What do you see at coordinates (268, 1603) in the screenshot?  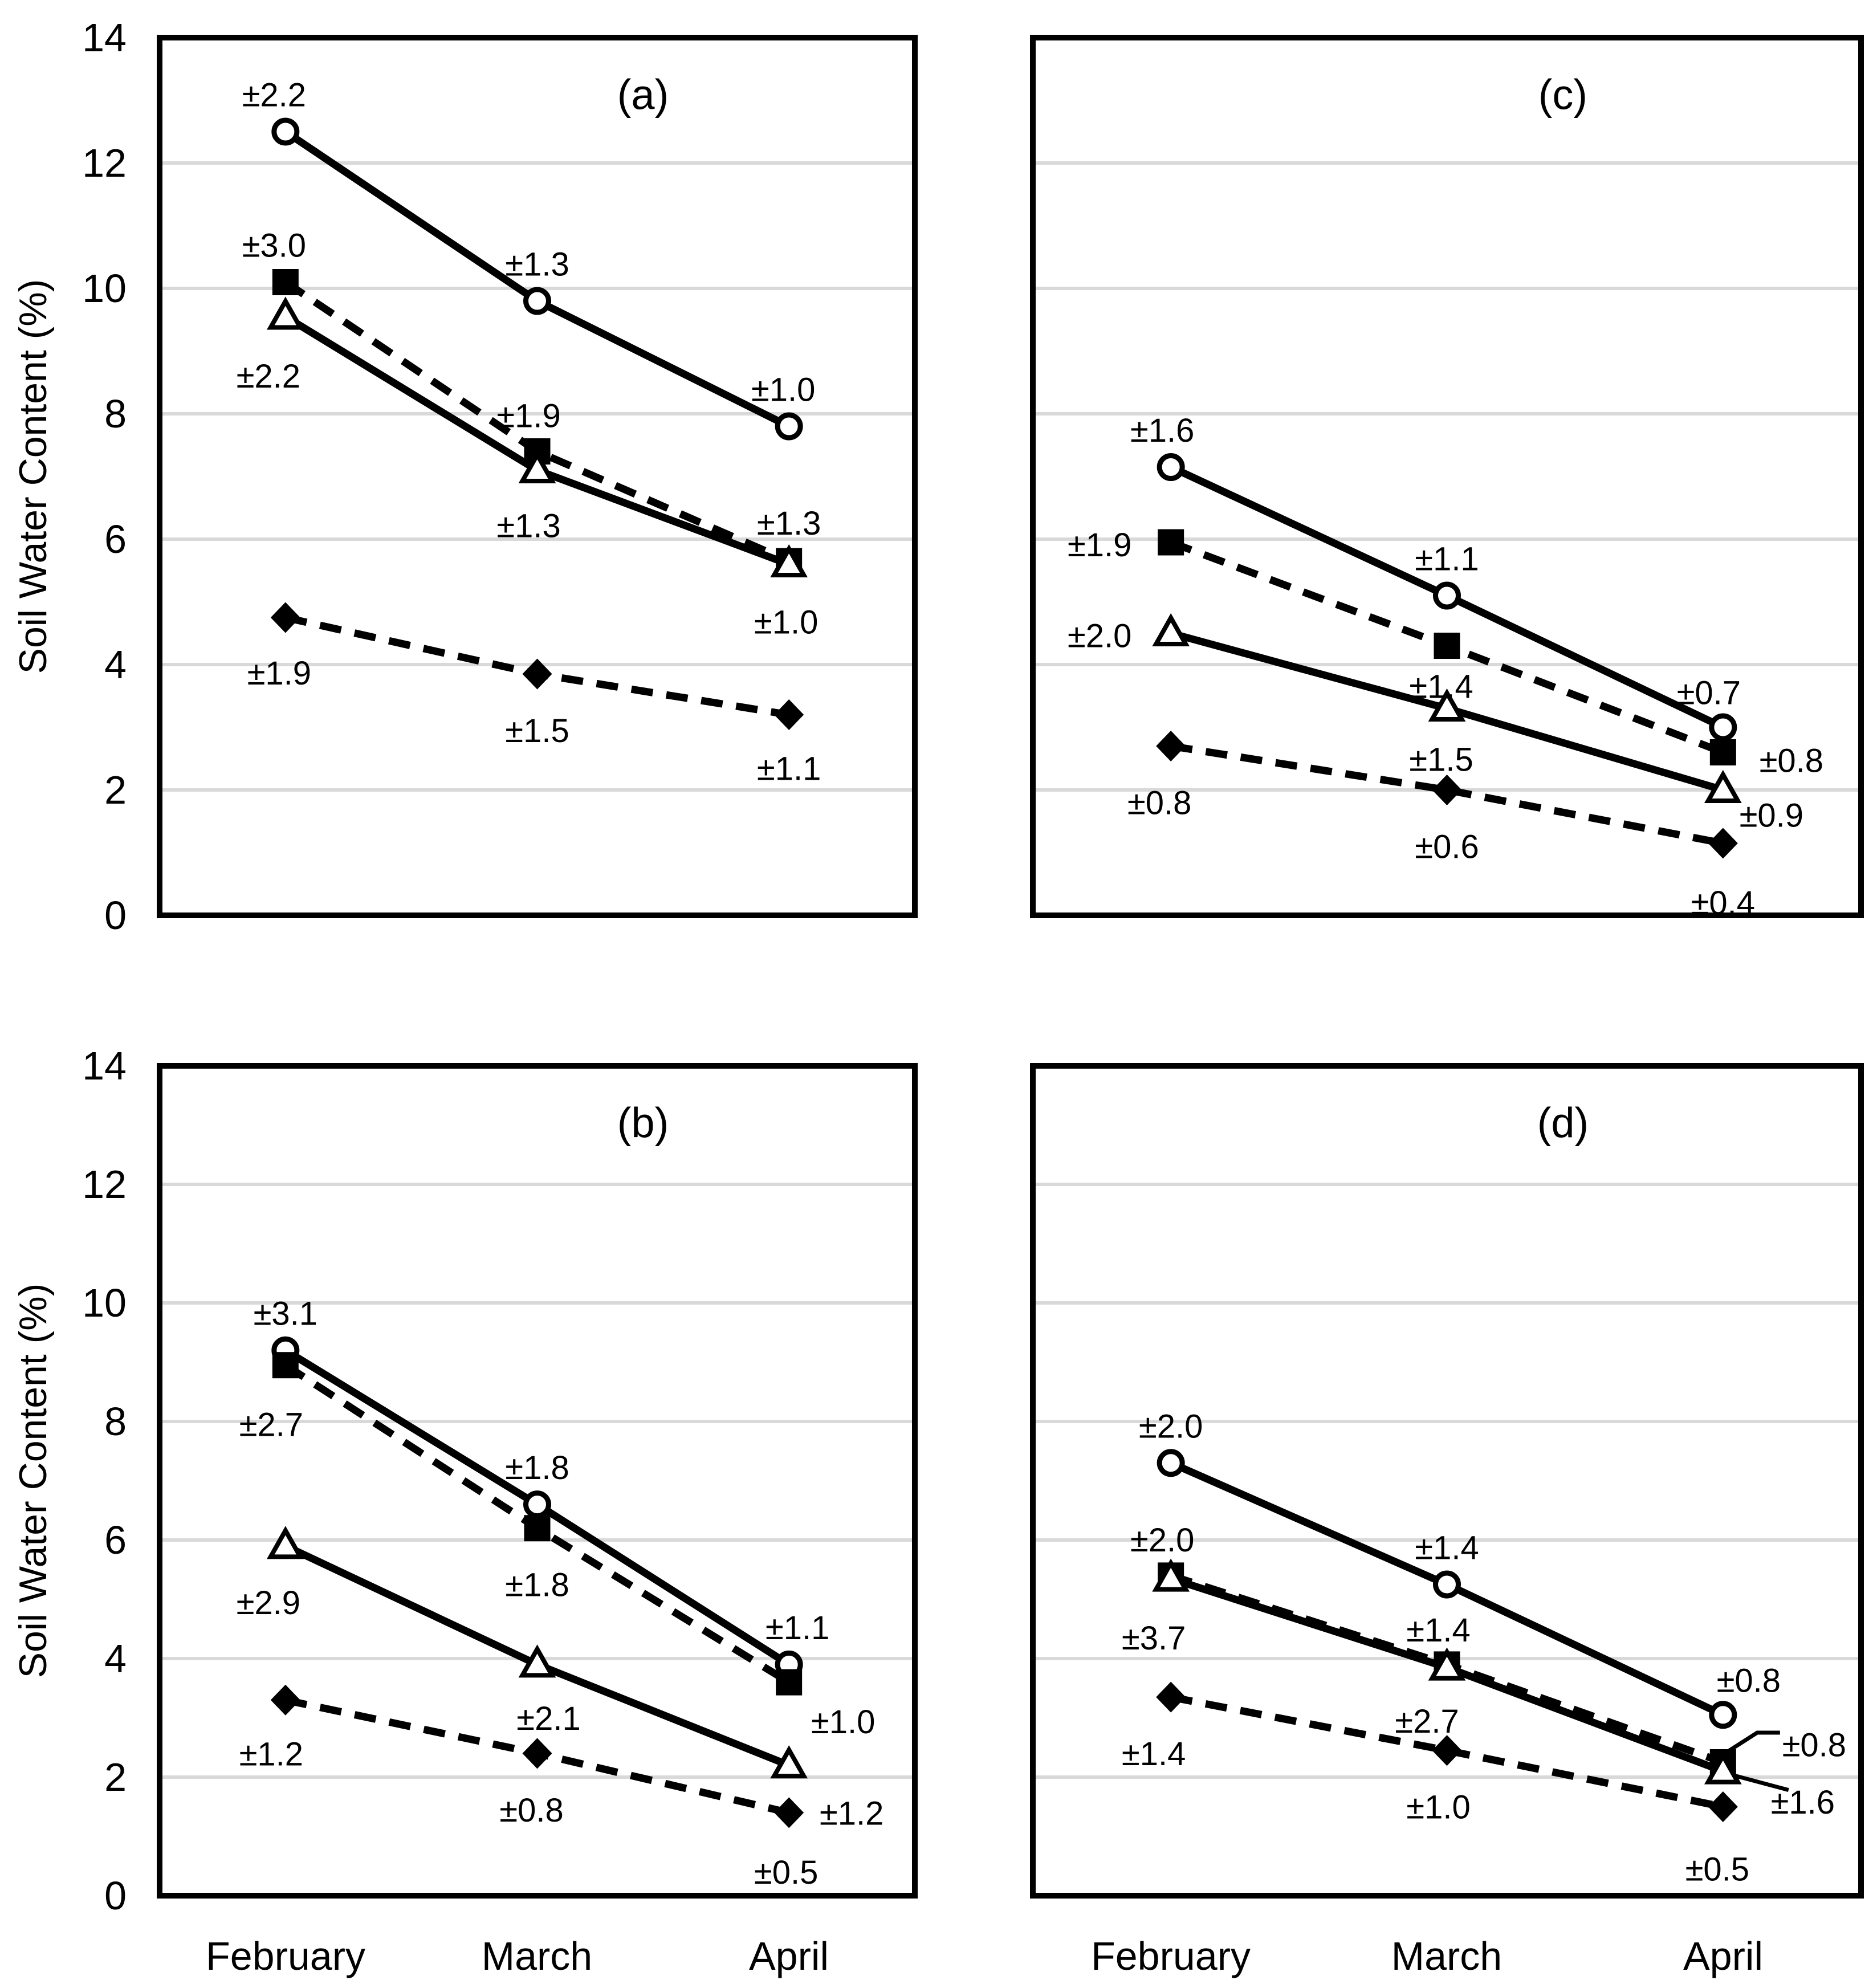 I see `error-label: ±2.9` at bounding box center [268, 1603].